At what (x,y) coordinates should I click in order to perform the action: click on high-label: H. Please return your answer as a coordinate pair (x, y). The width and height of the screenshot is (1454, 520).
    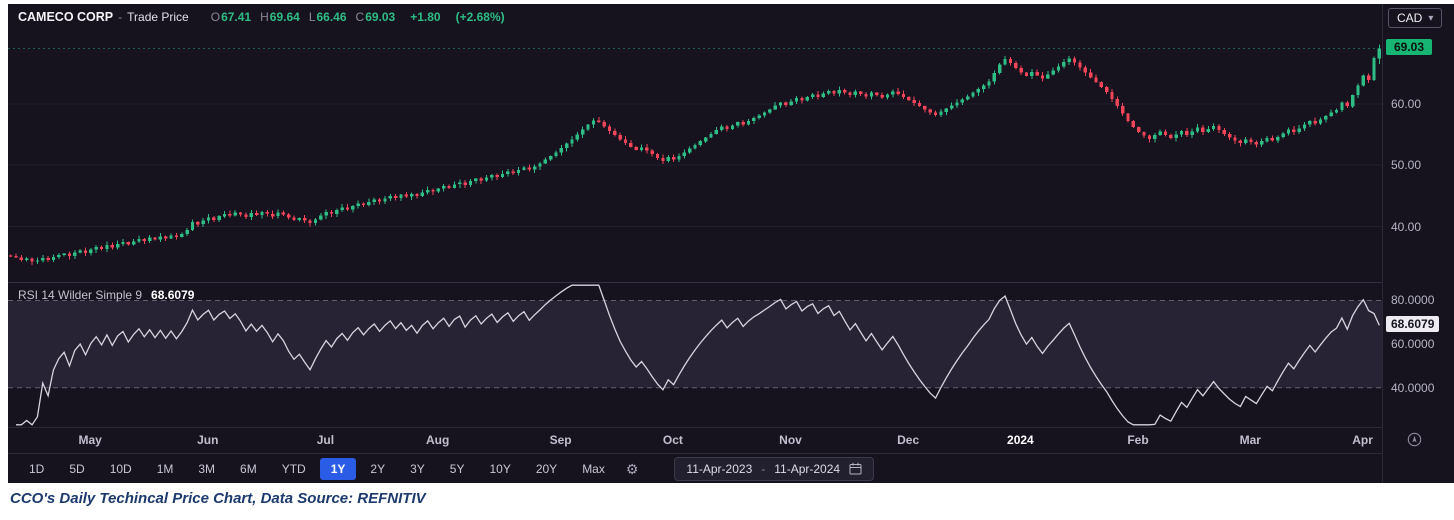
    Looking at the image, I should click on (264, 17).